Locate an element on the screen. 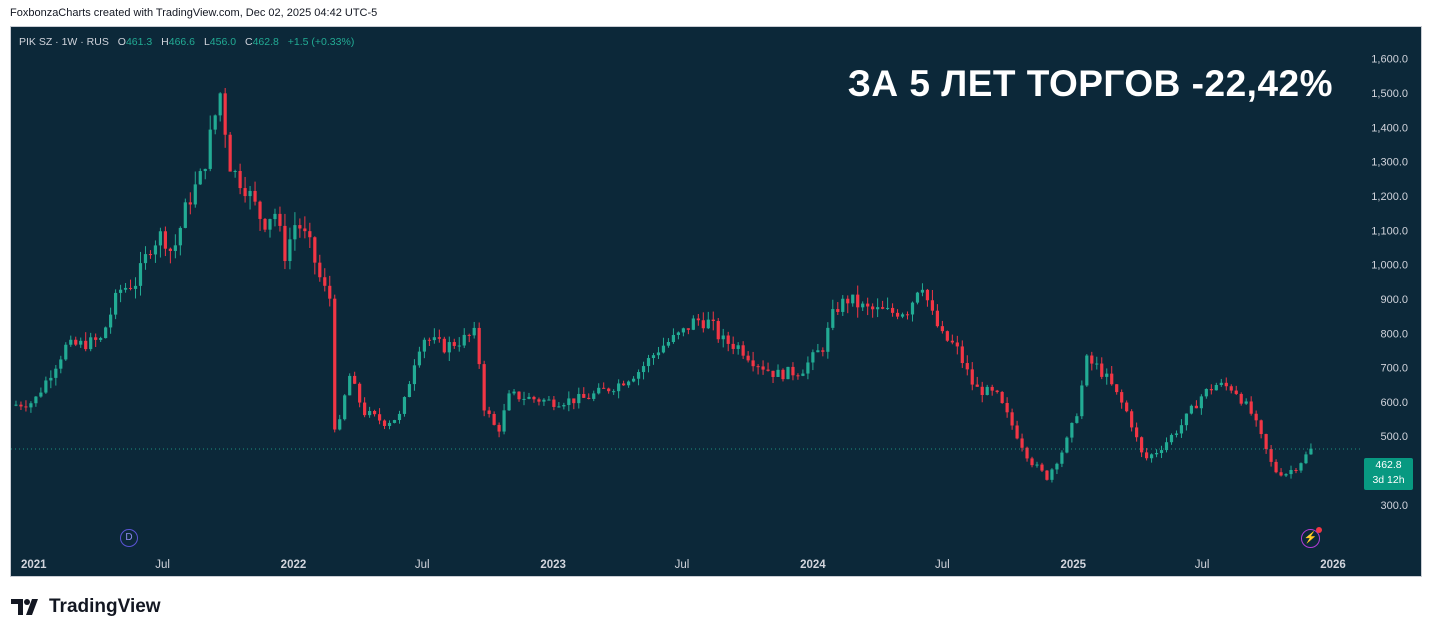 Image resolution: width=1433 pixels, height=638 pixels. dividend-event-icon: D is located at coordinates (129, 538).